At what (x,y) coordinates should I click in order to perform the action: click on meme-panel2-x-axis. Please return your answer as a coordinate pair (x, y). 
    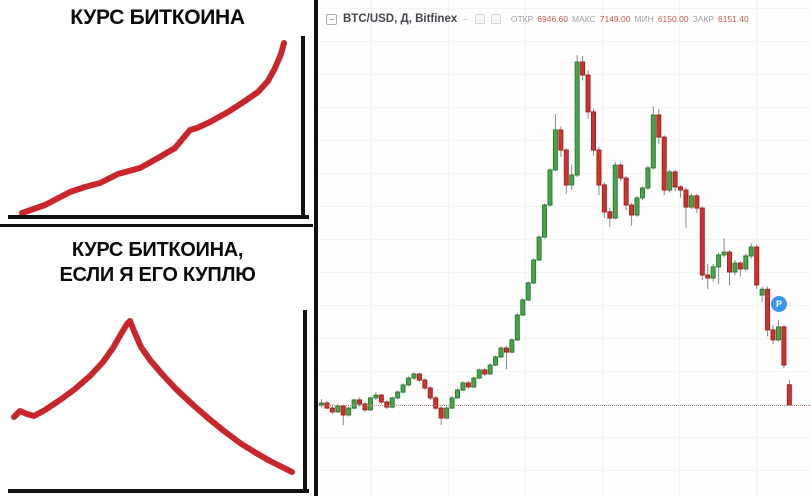
    Looking at the image, I should click on (158, 491).